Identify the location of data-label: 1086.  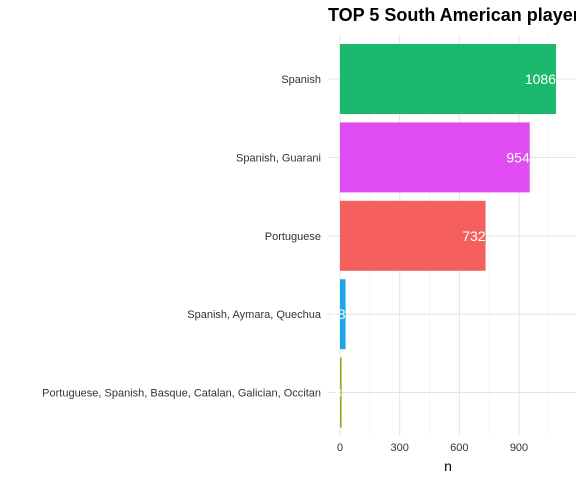
(540, 79).